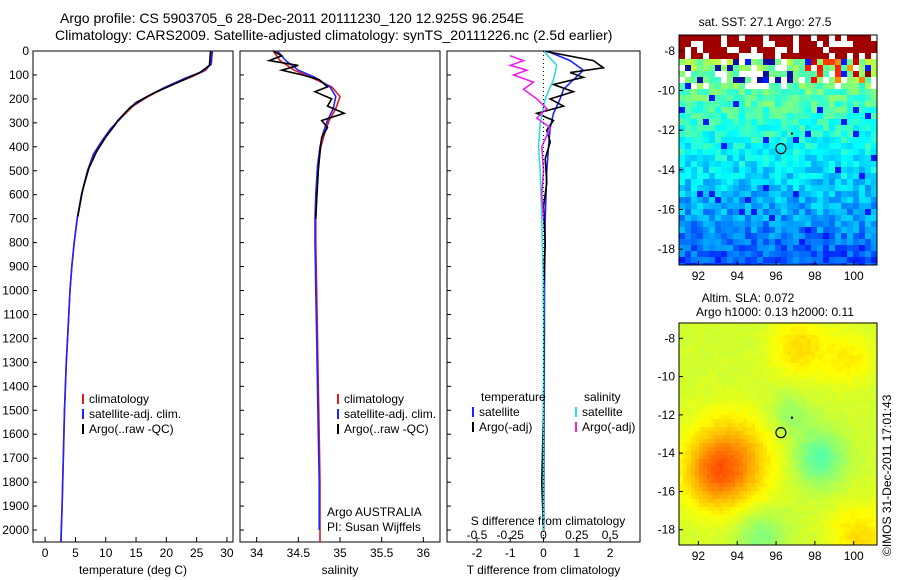 The image size is (900, 580). I want to click on salinity-series-argo, so click(306, 134).